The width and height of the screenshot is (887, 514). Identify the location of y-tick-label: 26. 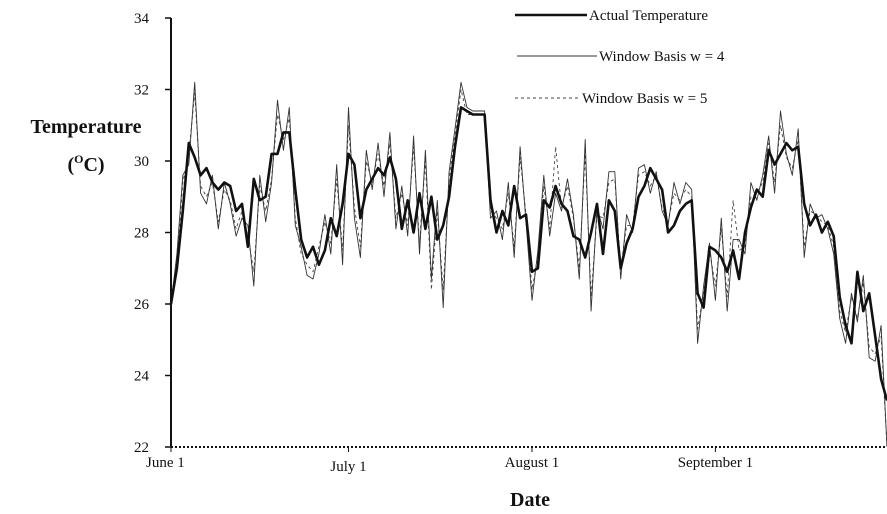
(142, 305).